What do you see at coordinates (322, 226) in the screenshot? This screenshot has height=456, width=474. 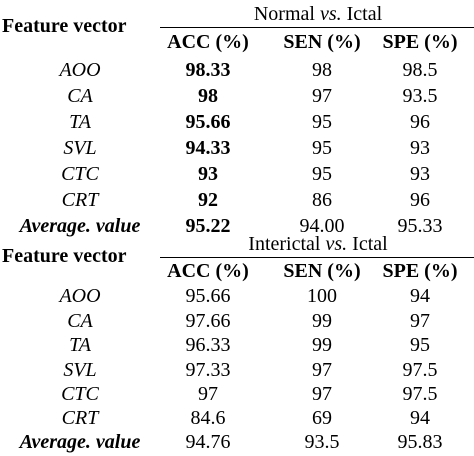 I see `sen-average-1: 94.00` at bounding box center [322, 226].